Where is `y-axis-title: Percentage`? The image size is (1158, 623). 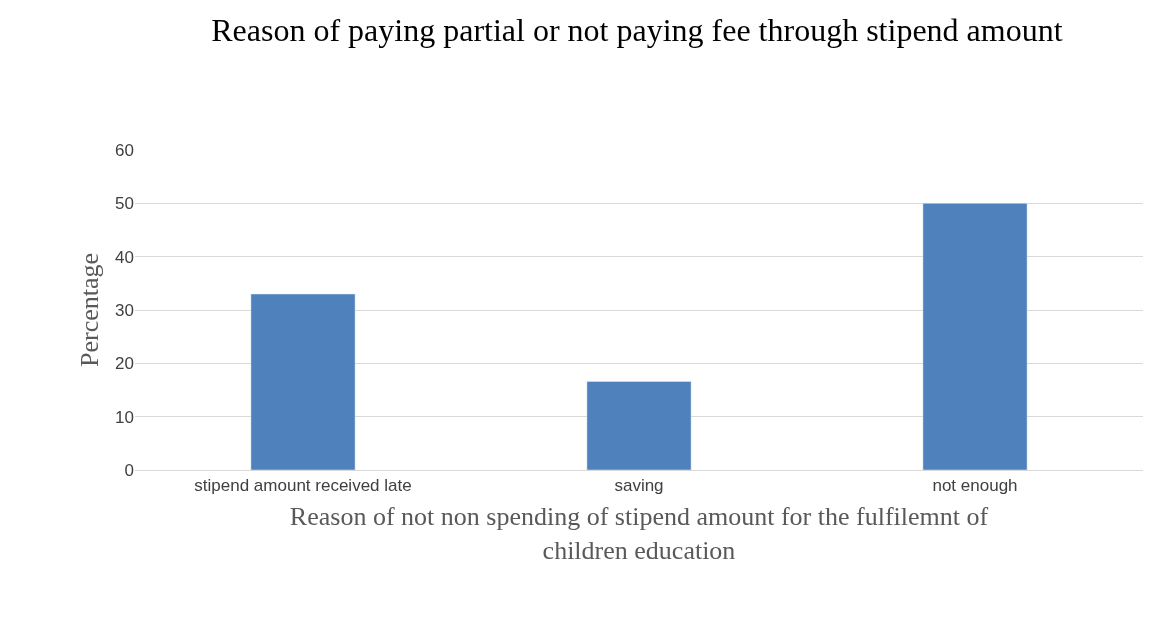 y-axis-title: Percentage is located at coordinates (90, 310).